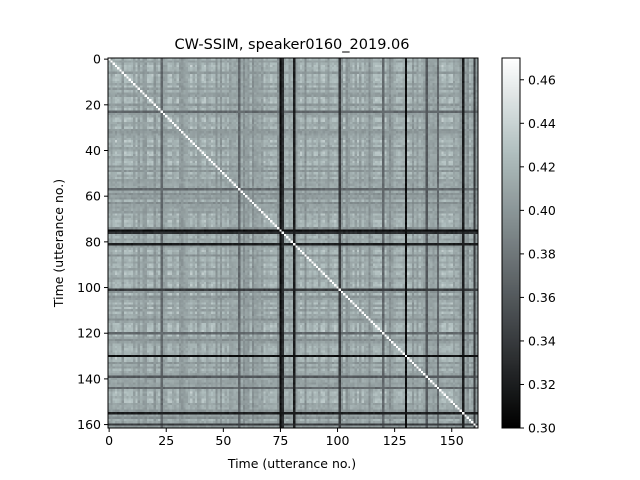 The image size is (640, 480). I want to click on y-tick-label: 40, so click(93, 150).